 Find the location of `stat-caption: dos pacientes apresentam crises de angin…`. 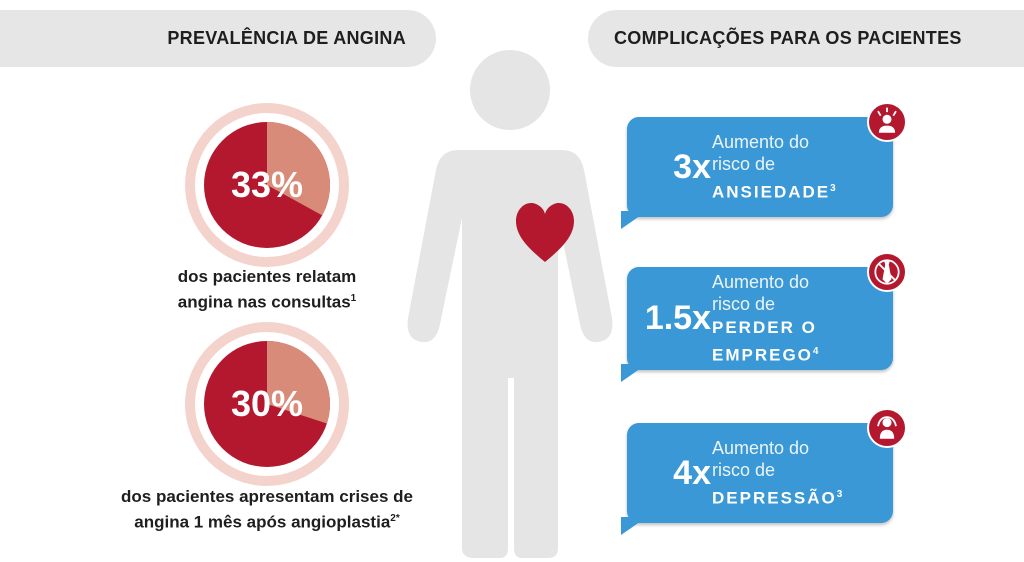

stat-caption: dos pacientes apresentam crises de angin… is located at coordinates (267, 510).